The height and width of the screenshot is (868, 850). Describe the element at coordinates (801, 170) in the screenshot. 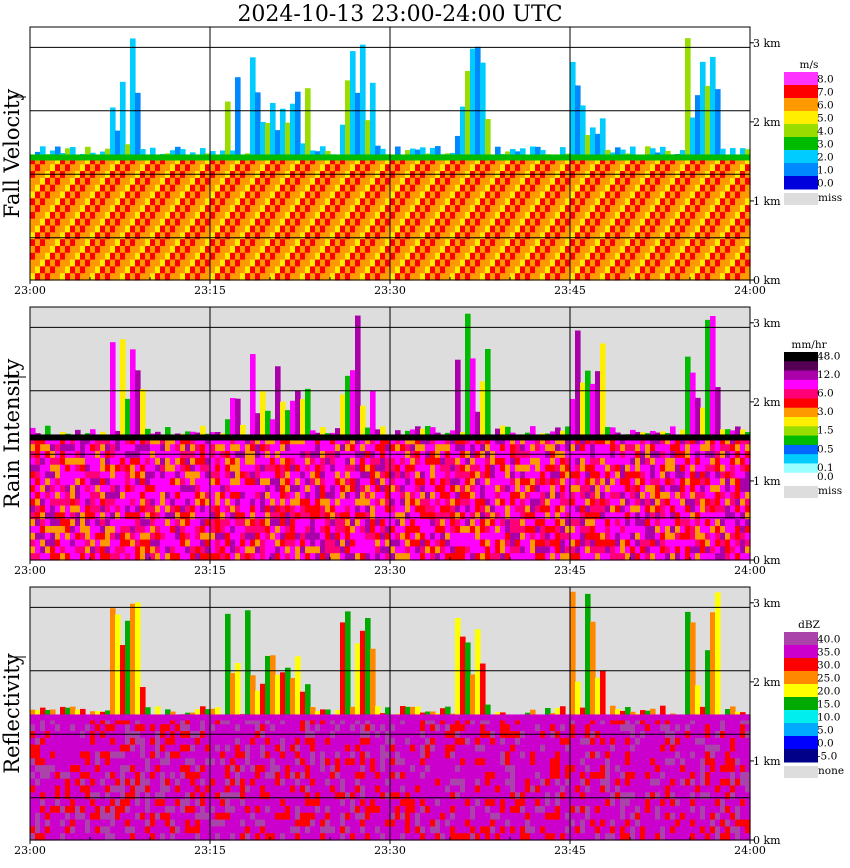

I see `legend-swatch` at that location.